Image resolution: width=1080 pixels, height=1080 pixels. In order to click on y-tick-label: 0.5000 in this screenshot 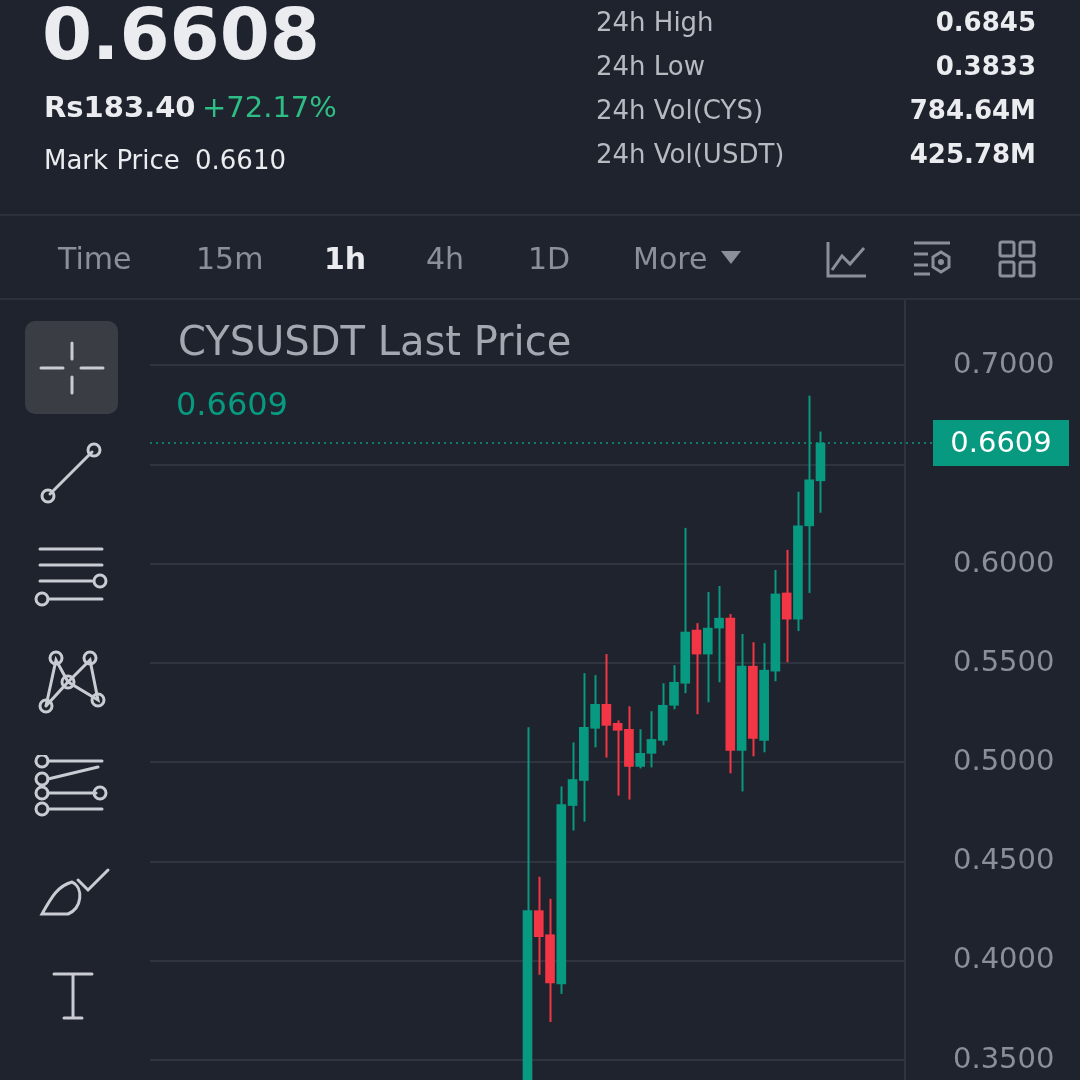, I will do `click(1004, 759)`.